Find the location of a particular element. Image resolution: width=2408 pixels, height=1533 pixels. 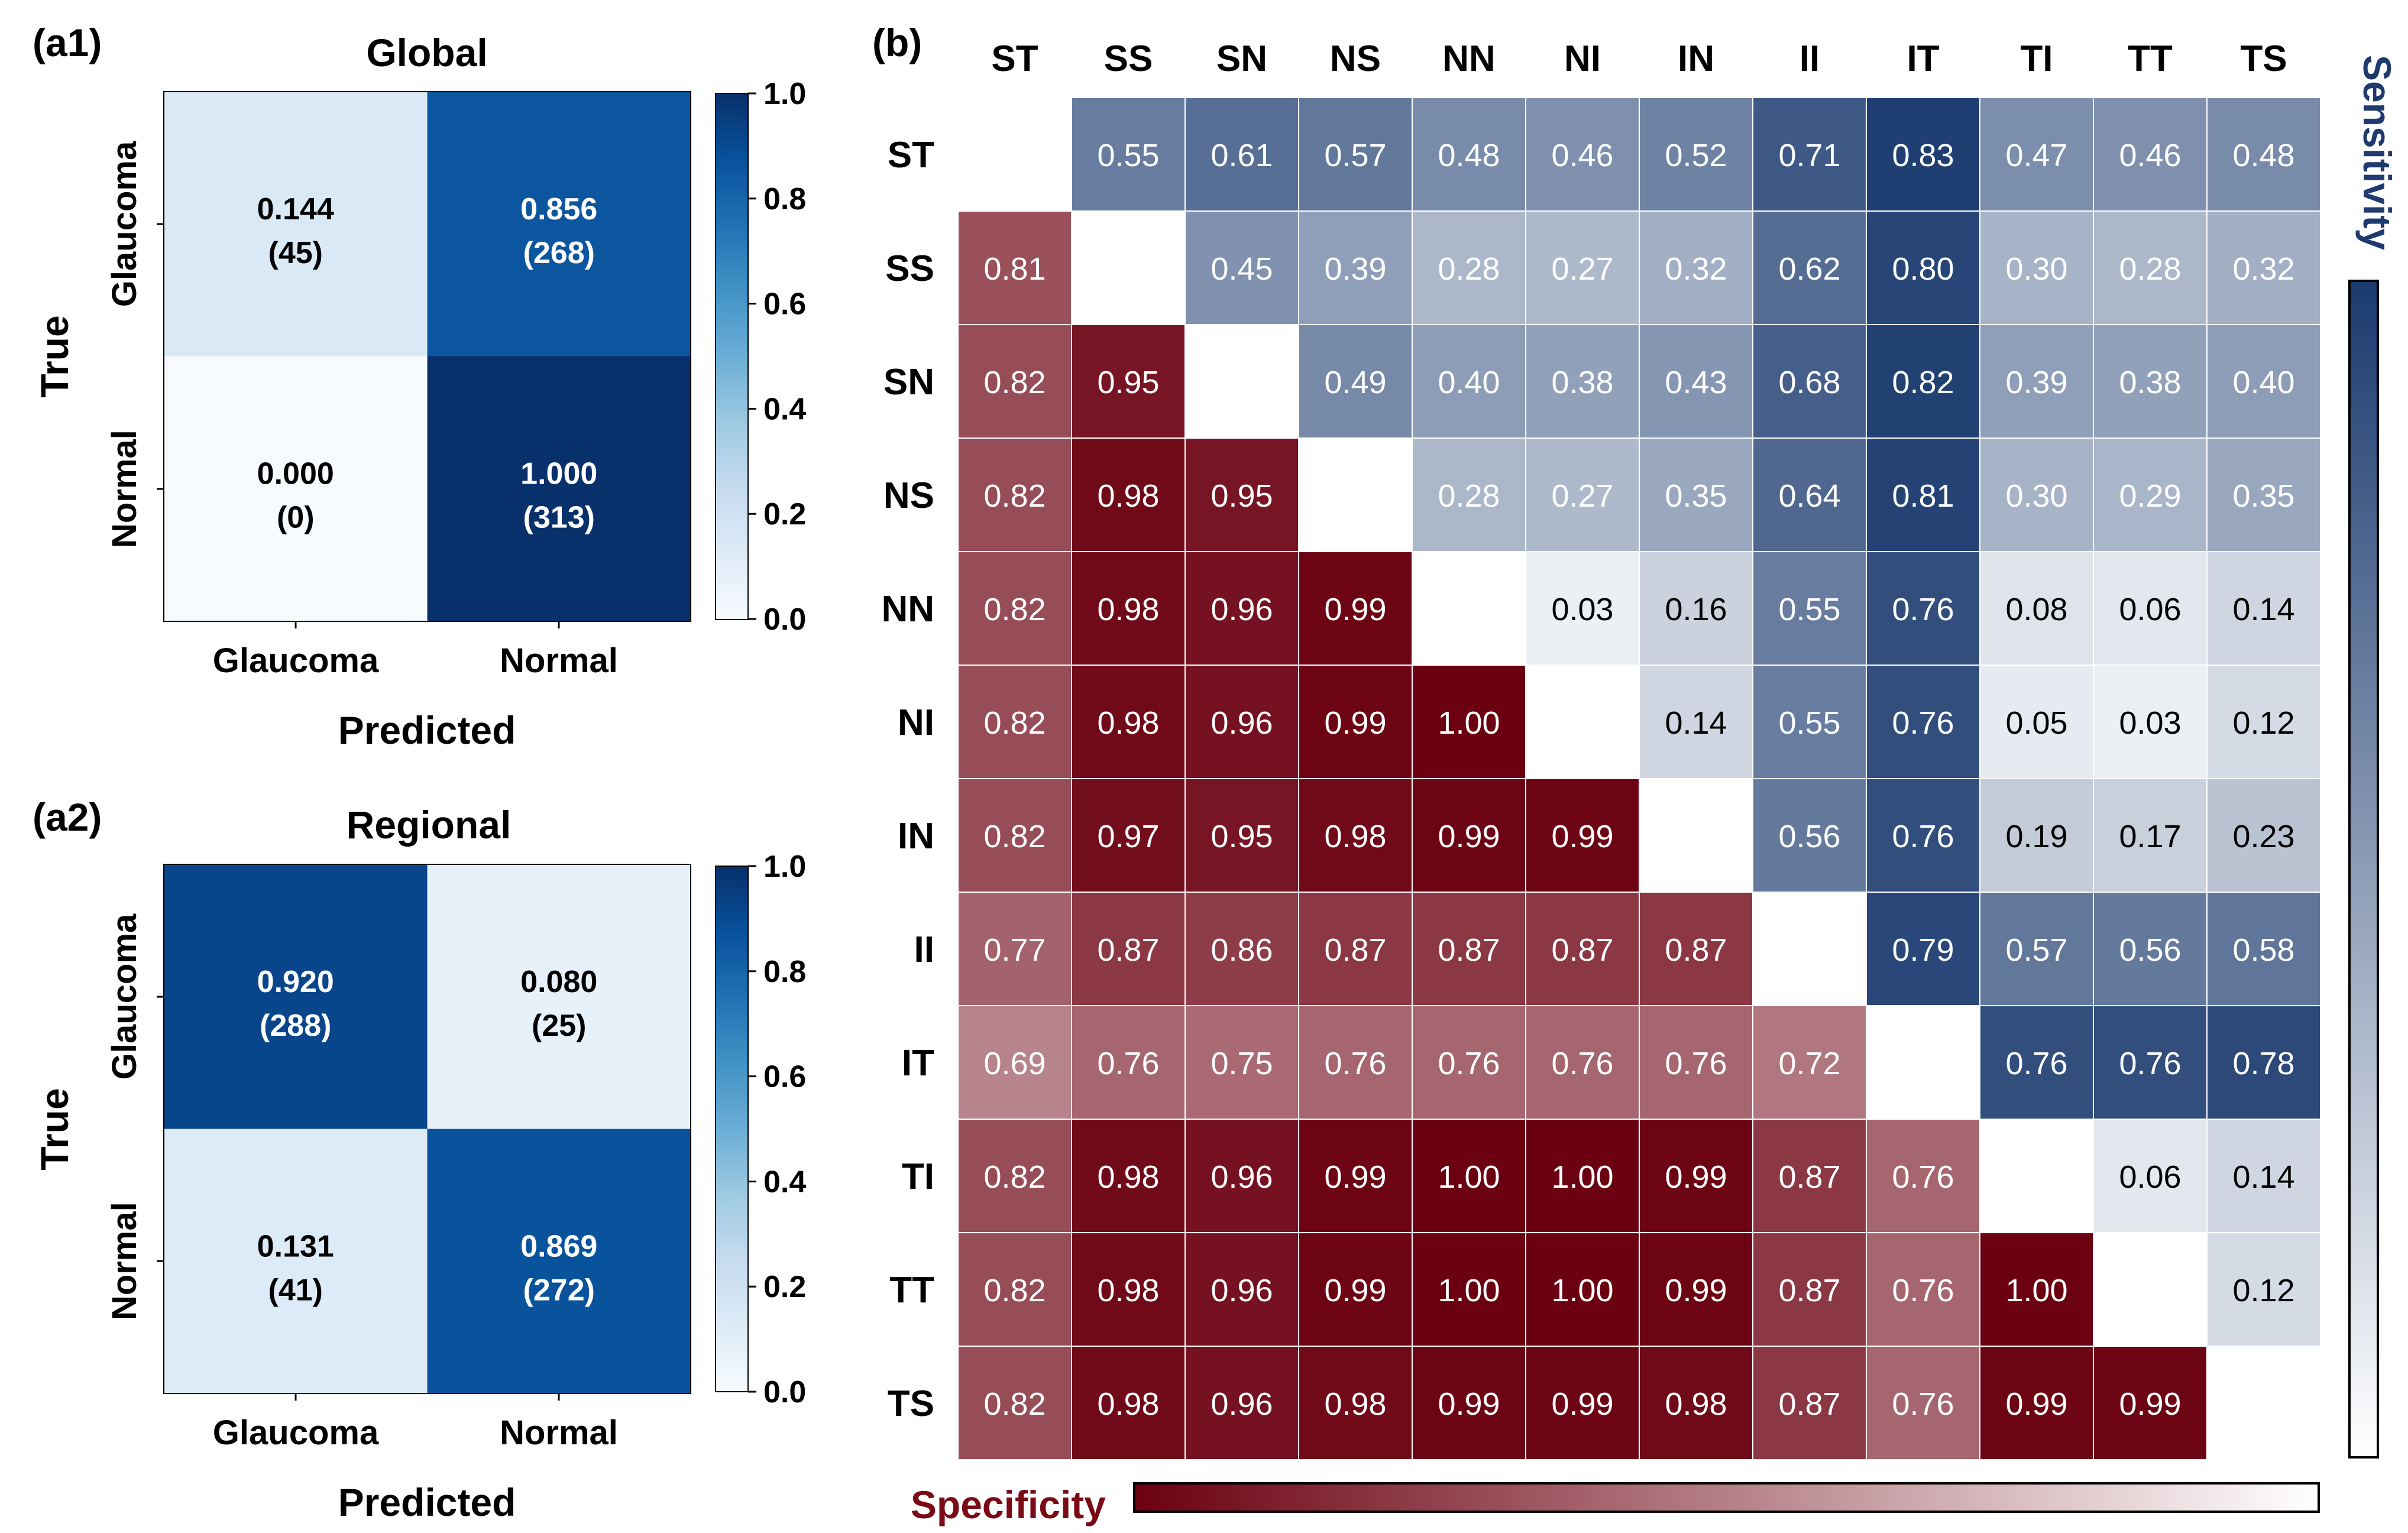

cell-value-label: 0.98 is located at coordinates (1128, 1177).